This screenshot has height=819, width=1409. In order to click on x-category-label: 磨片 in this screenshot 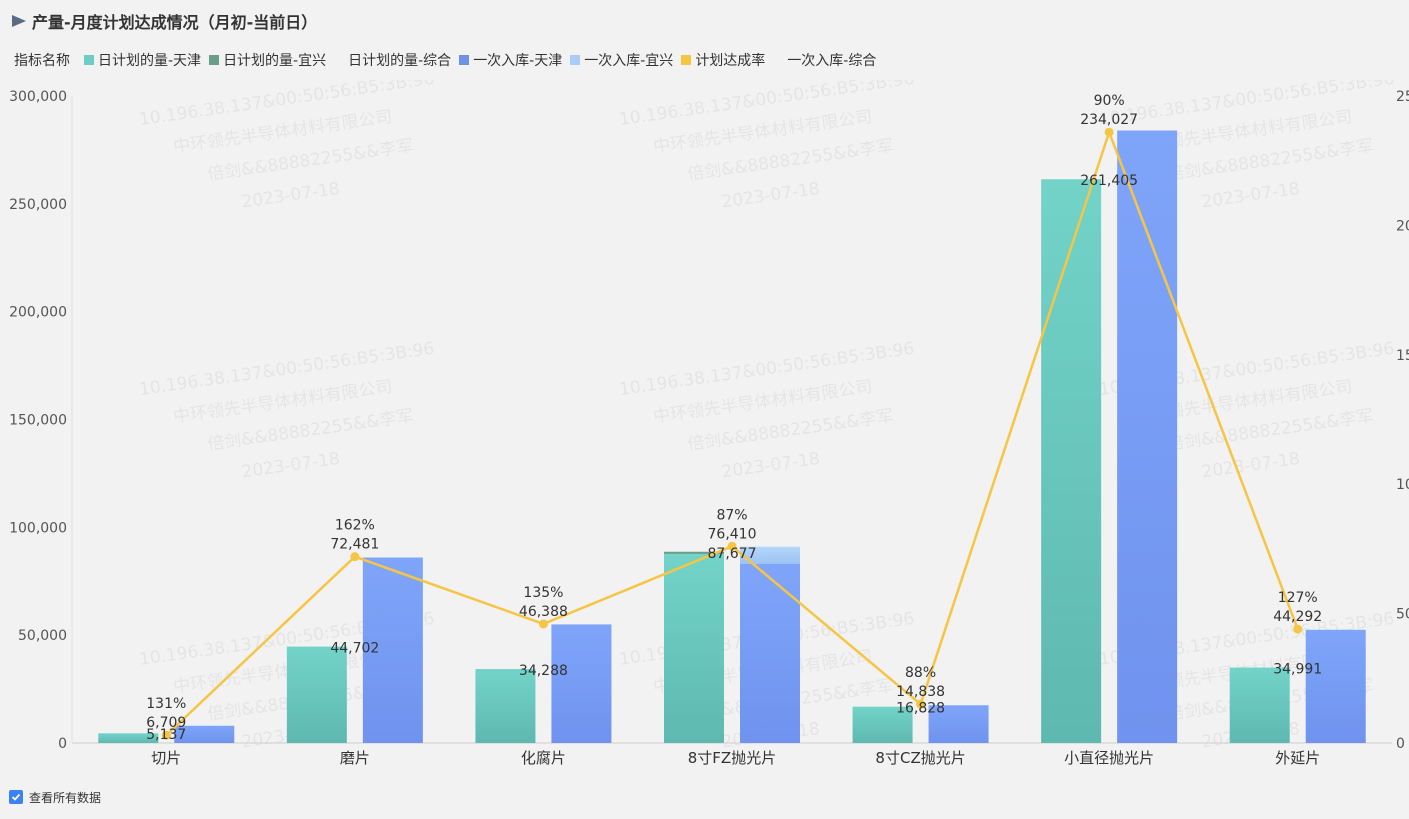, I will do `click(355, 758)`.